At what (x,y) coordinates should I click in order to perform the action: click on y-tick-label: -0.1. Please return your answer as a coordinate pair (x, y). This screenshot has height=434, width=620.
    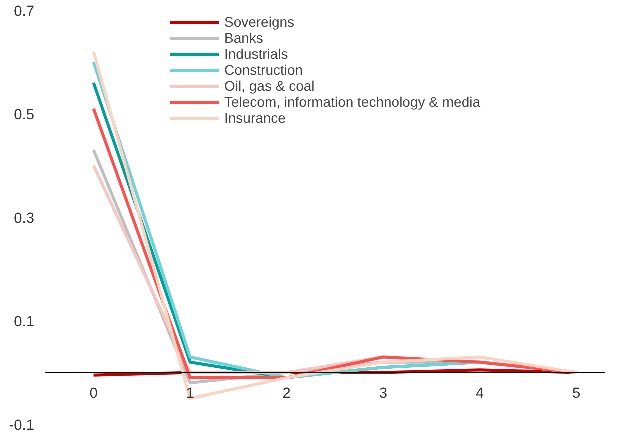
    Looking at the image, I should click on (22, 426).